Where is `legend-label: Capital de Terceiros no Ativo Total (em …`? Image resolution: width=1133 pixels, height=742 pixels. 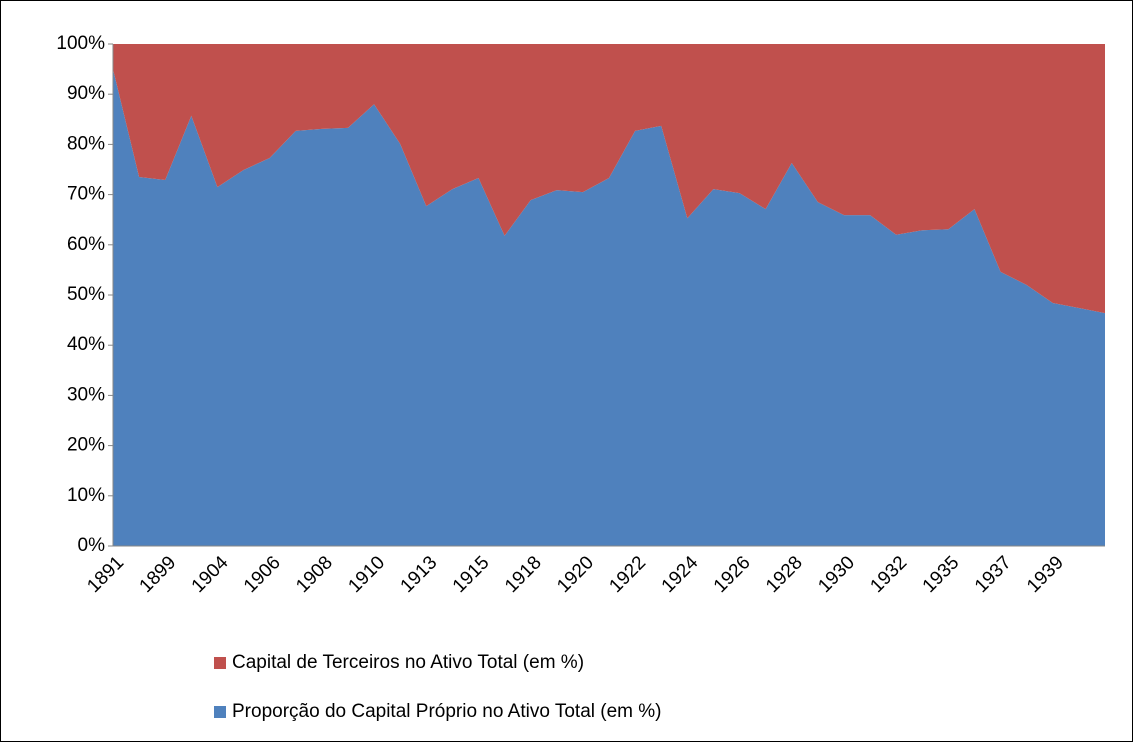 legend-label: Capital de Terceiros no Ativo Total (em … is located at coordinates (408, 662).